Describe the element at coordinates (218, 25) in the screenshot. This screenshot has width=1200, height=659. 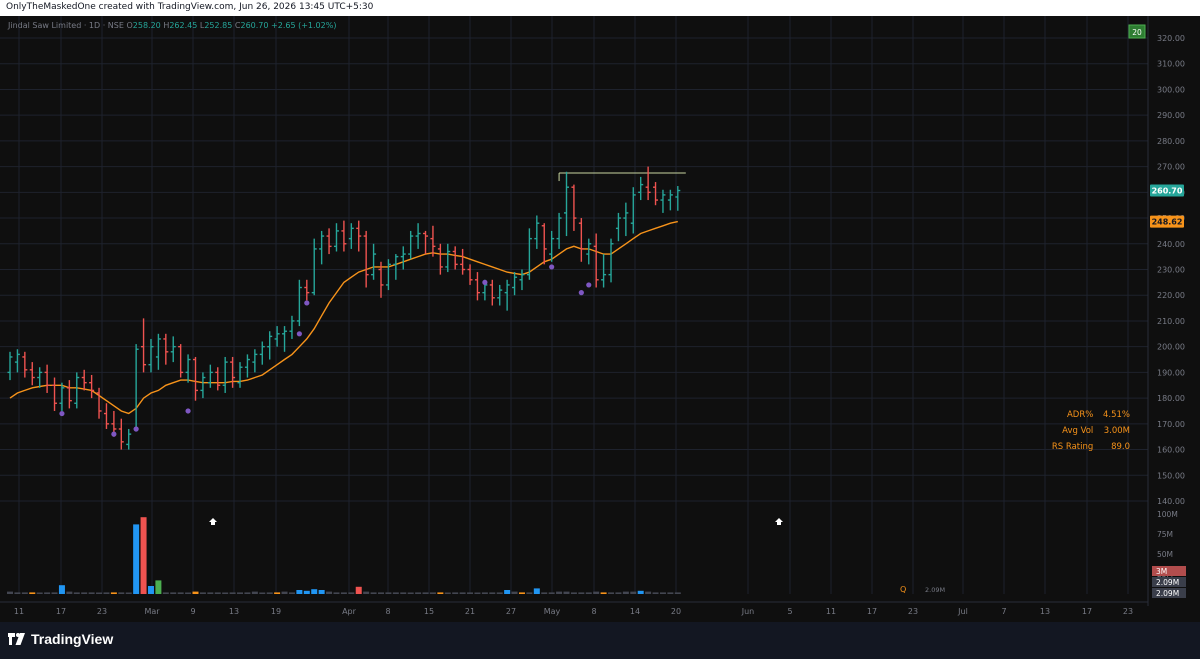
I see `low-value: 252.85` at that location.